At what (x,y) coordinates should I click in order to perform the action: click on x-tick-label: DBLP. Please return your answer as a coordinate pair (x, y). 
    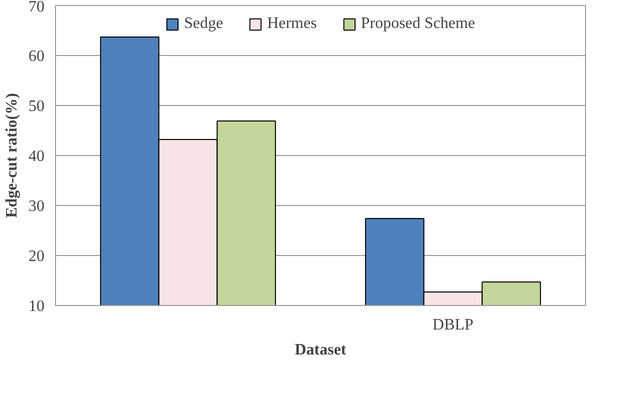
    Looking at the image, I should click on (453, 325).